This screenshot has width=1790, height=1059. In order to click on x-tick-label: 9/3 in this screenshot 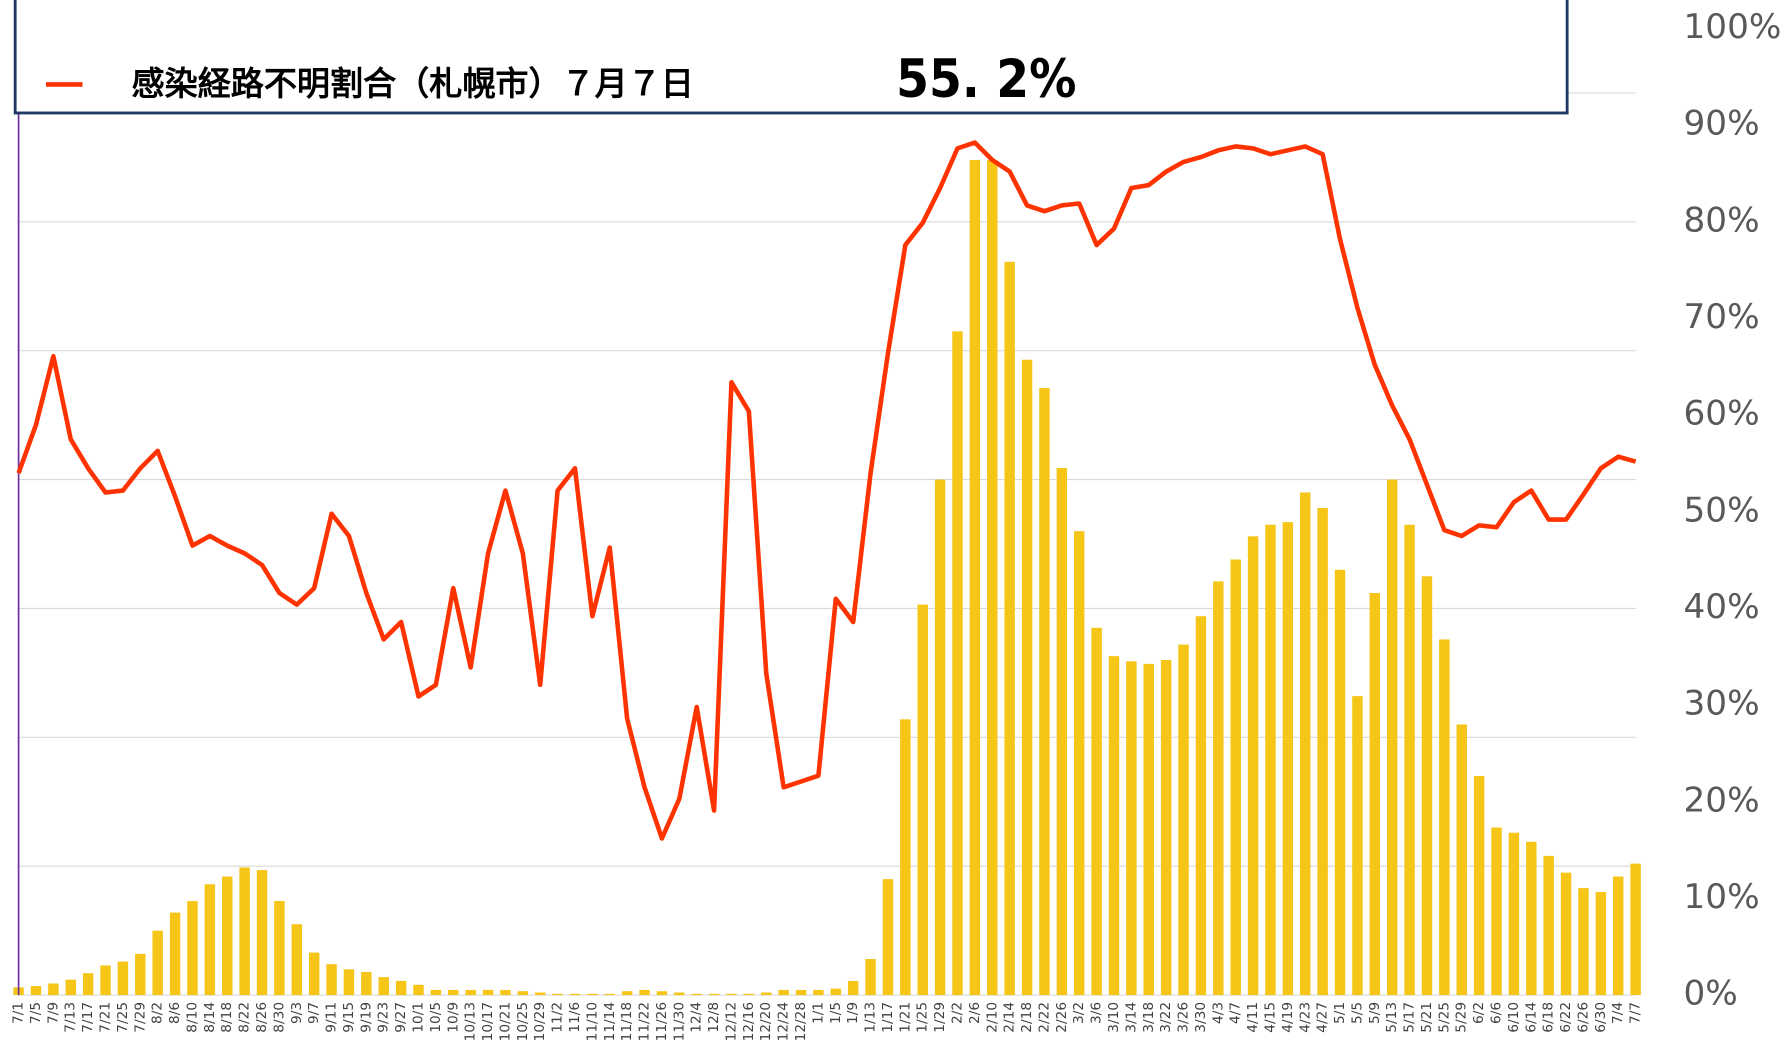, I will do `click(297, 1013)`.